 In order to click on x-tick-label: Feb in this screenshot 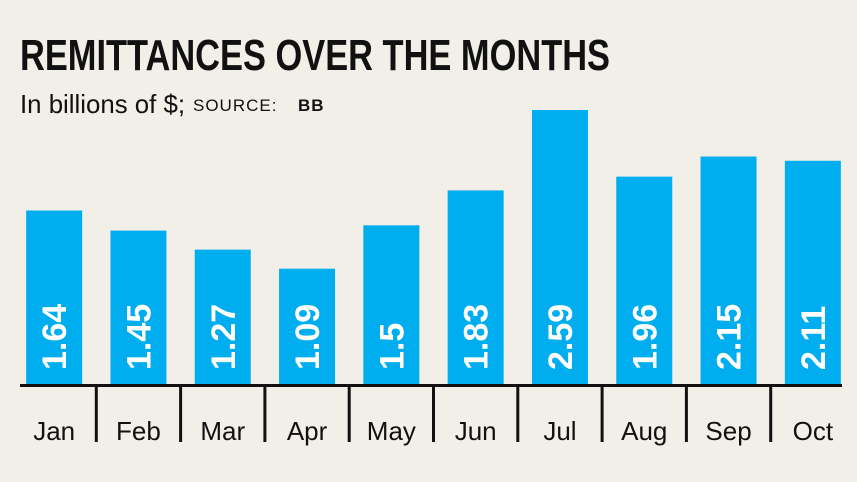, I will do `click(138, 431)`.